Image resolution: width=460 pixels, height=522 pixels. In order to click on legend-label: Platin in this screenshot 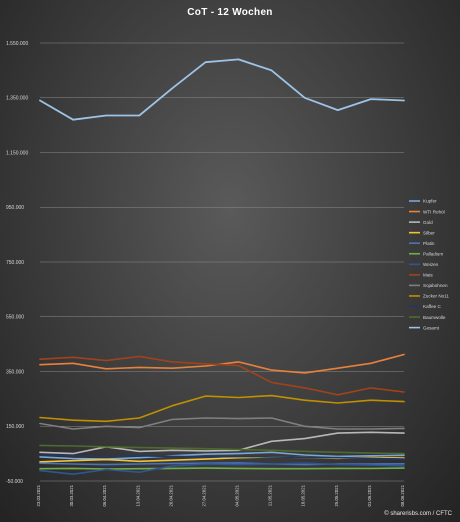, I will do `click(429, 243)`.